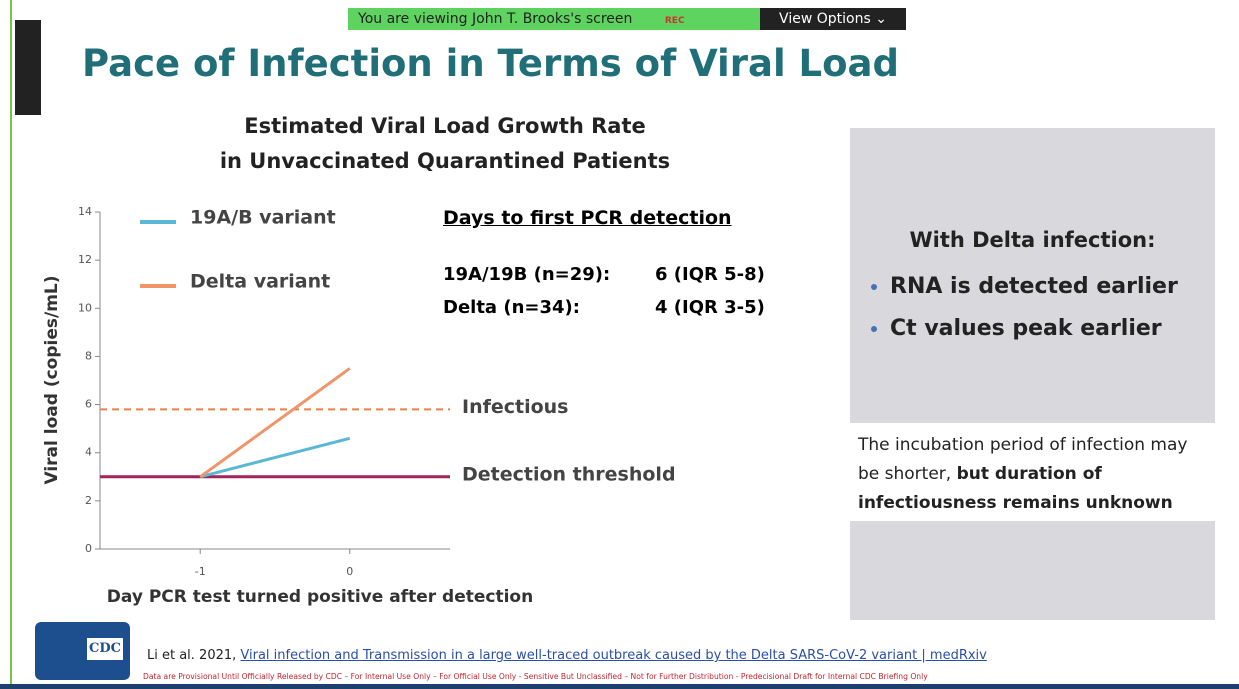 The height and width of the screenshot is (689, 1239). Describe the element at coordinates (569, 474) in the screenshot. I see `reference-label: Detection threshold` at that location.